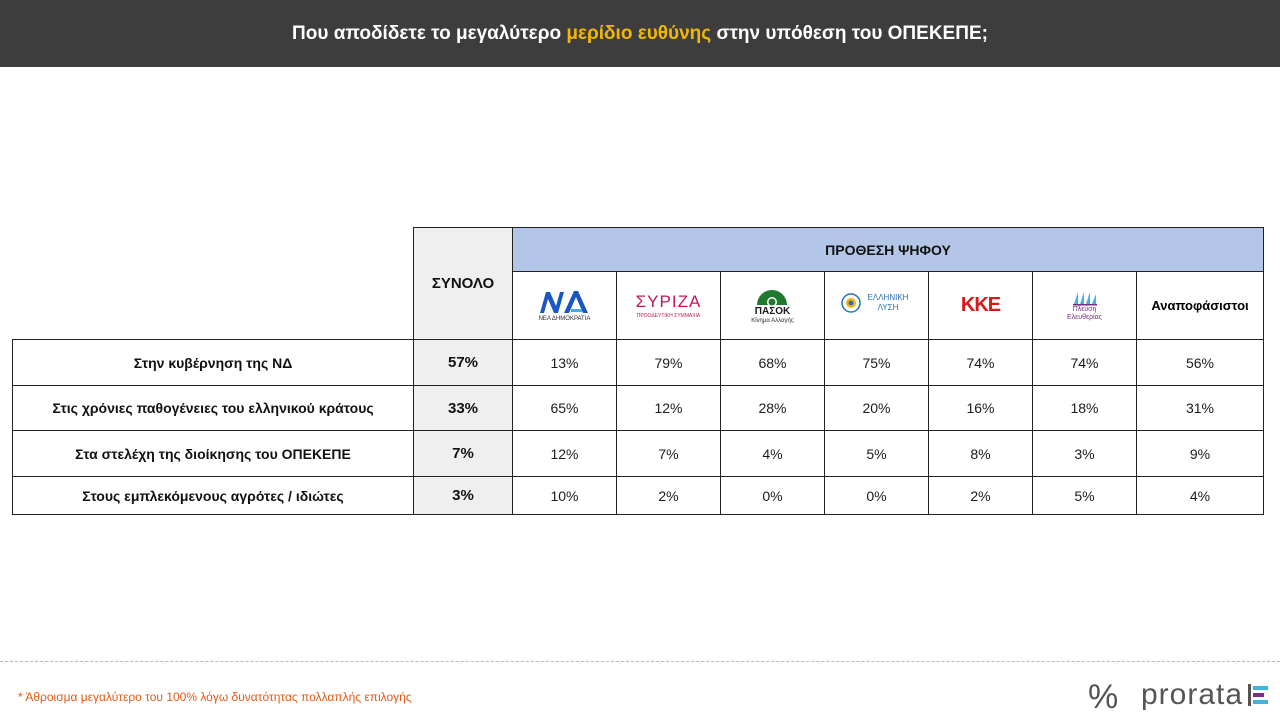  Describe the element at coordinates (772, 311) in the screenshot. I see `pasok-logo-text: ΠΑΣΟΚ` at that location.